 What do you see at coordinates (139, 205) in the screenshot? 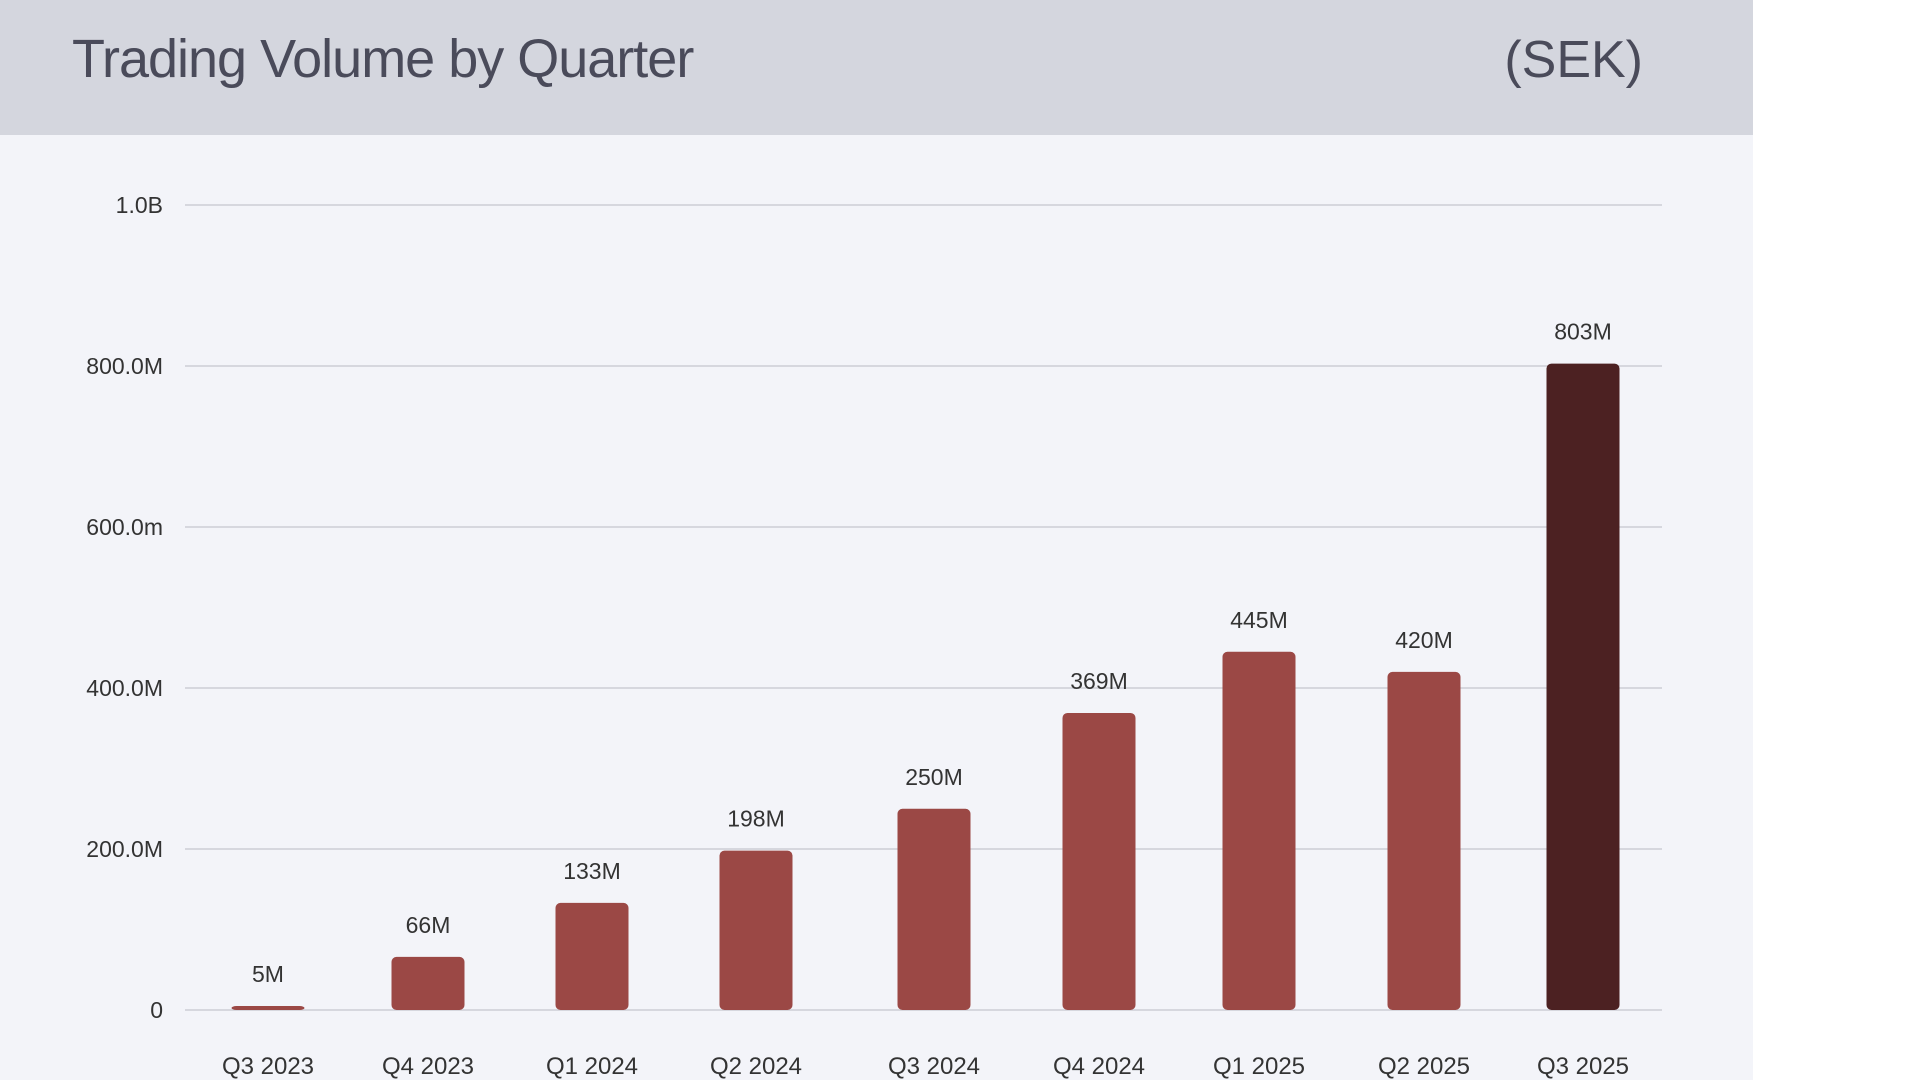
I see `y-tick-label: 1.0B` at bounding box center [139, 205].